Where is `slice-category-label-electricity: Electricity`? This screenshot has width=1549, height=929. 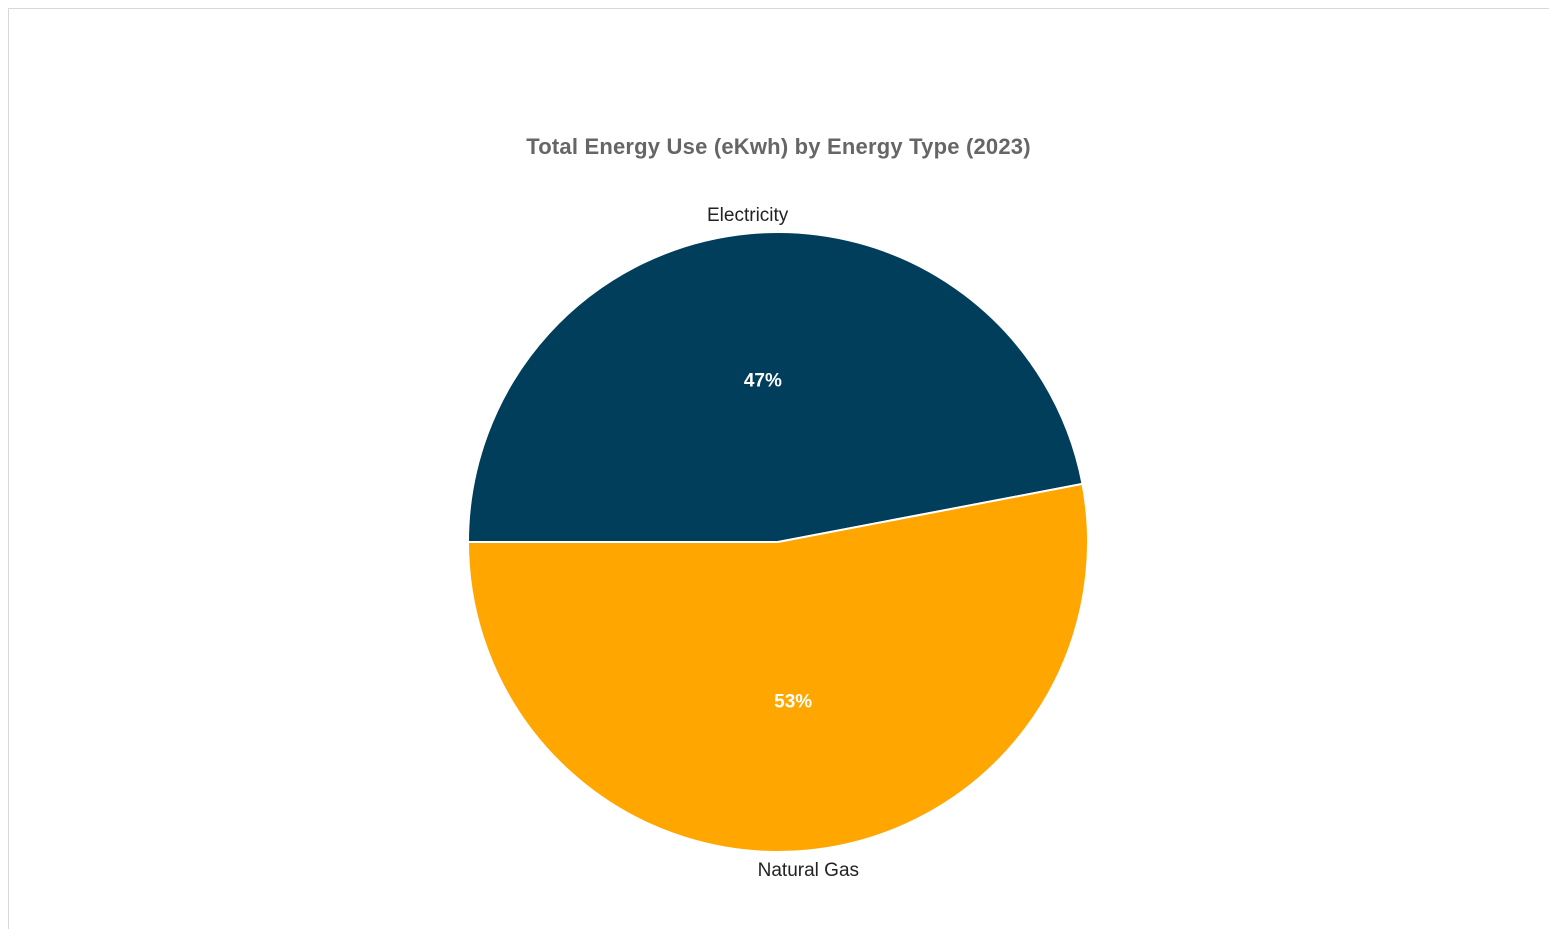
slice-category-label-electricity: Electricity is located at coordinates (748, 215).